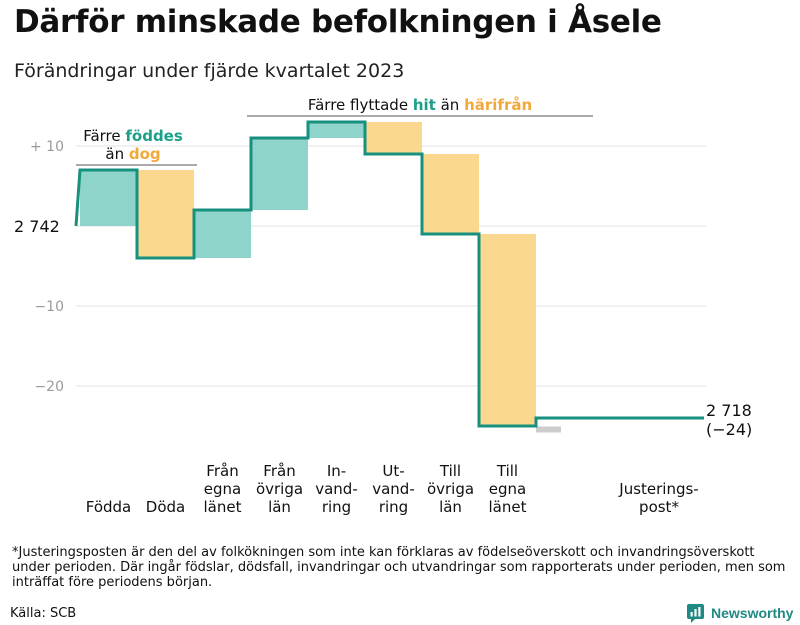  I want to click on end-change-label: (−24), so click(729, 429).